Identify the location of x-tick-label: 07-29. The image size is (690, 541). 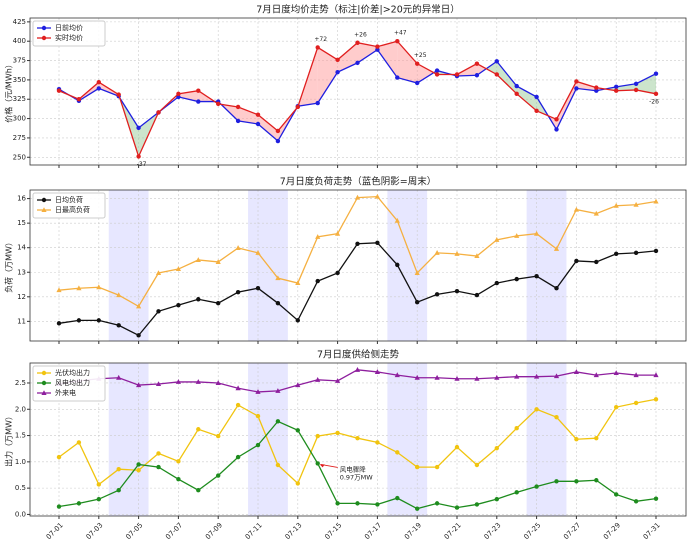
(612, 531).